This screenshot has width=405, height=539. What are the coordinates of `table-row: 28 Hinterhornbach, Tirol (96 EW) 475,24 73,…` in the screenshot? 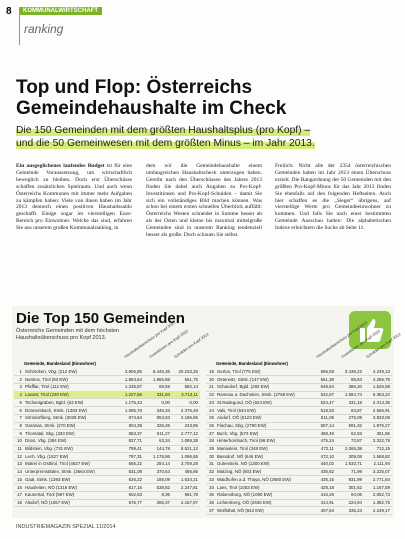 It's located at (299, 441).